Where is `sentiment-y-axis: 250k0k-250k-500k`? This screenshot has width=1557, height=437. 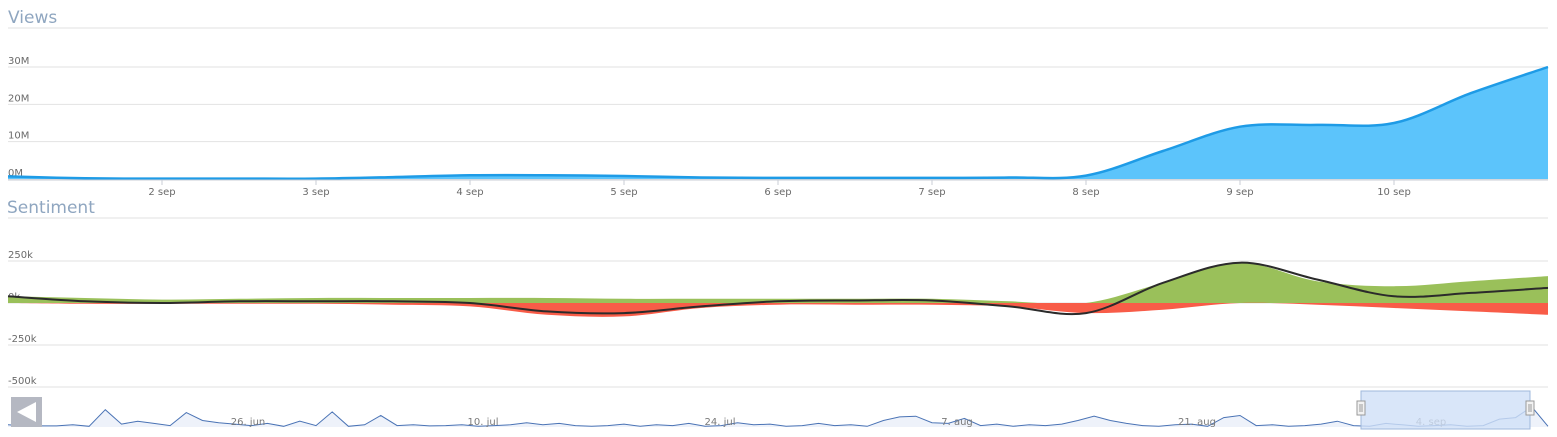
sentiment-y-axis: 250k0k-250k-500k is located at coordinates (22, 318).